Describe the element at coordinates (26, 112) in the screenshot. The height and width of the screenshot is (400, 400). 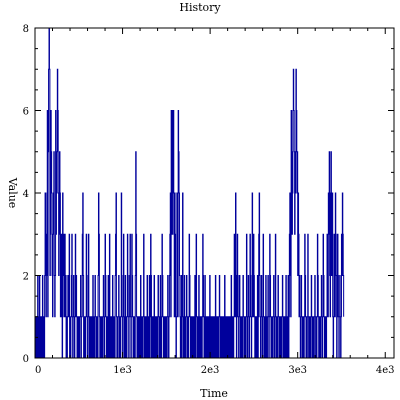
I see `y-tick-label: 6` at that location.